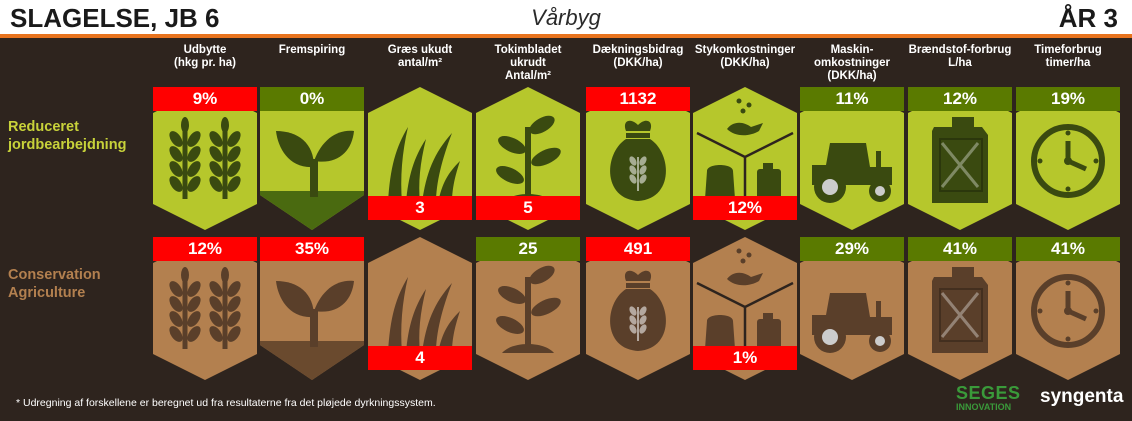 The width and height of the screenshot is (1132, 421). I want to click on cell-grass-conservation: 4, so click(420, 308).